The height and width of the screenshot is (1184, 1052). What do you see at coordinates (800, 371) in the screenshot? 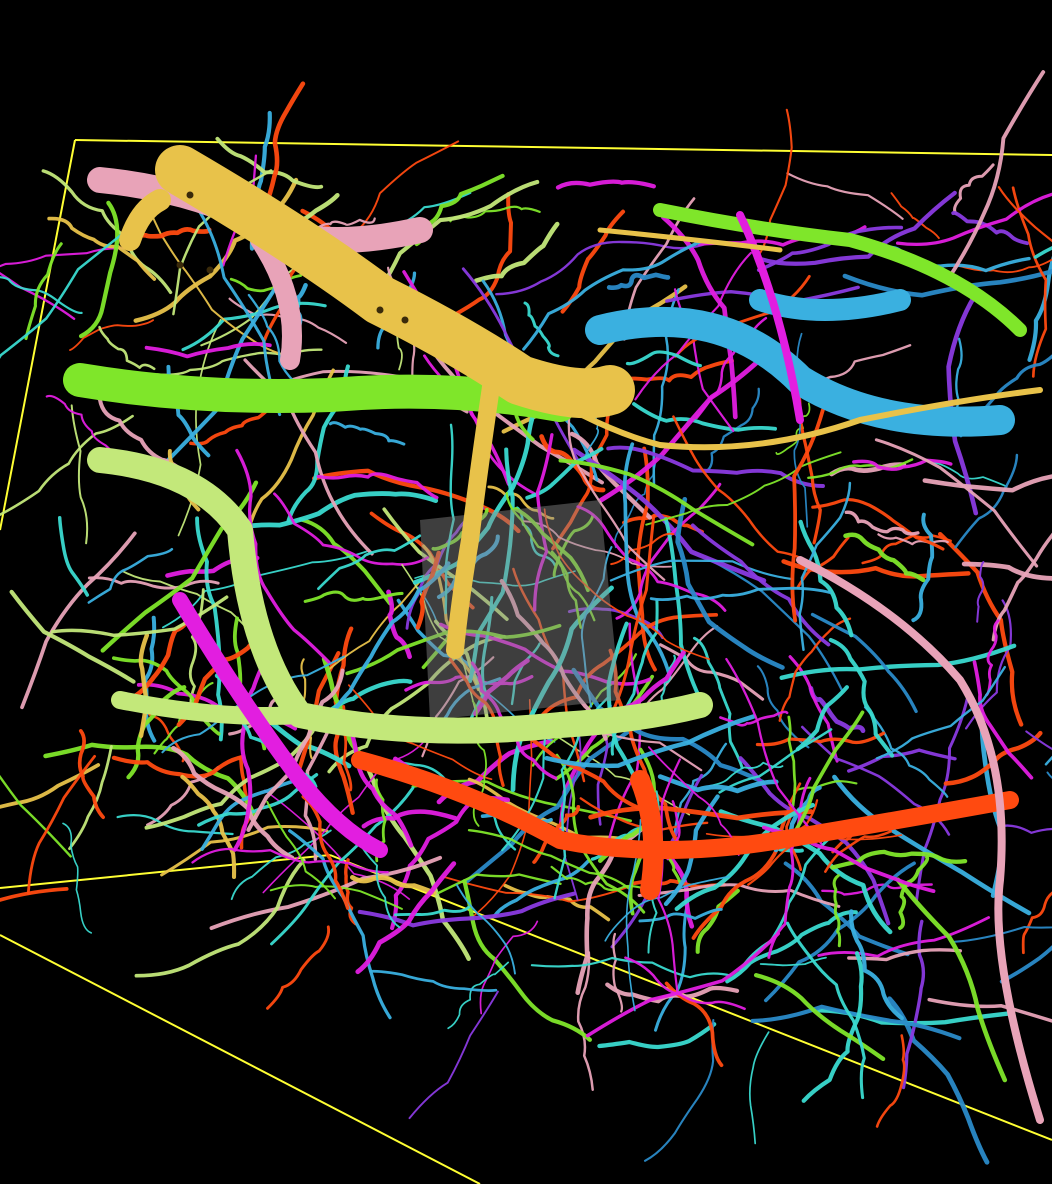
I see `sky-vessel-trunk` at bounding box center [800, 371].